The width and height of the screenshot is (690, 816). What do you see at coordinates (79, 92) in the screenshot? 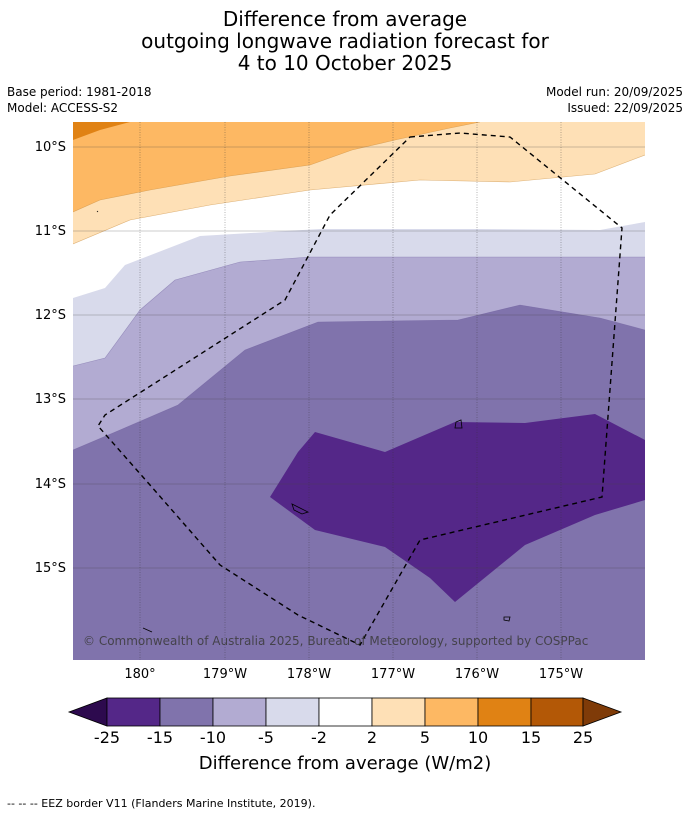
I see `base-period: Base period: 1981-2018` at bounding box center [79, 92].